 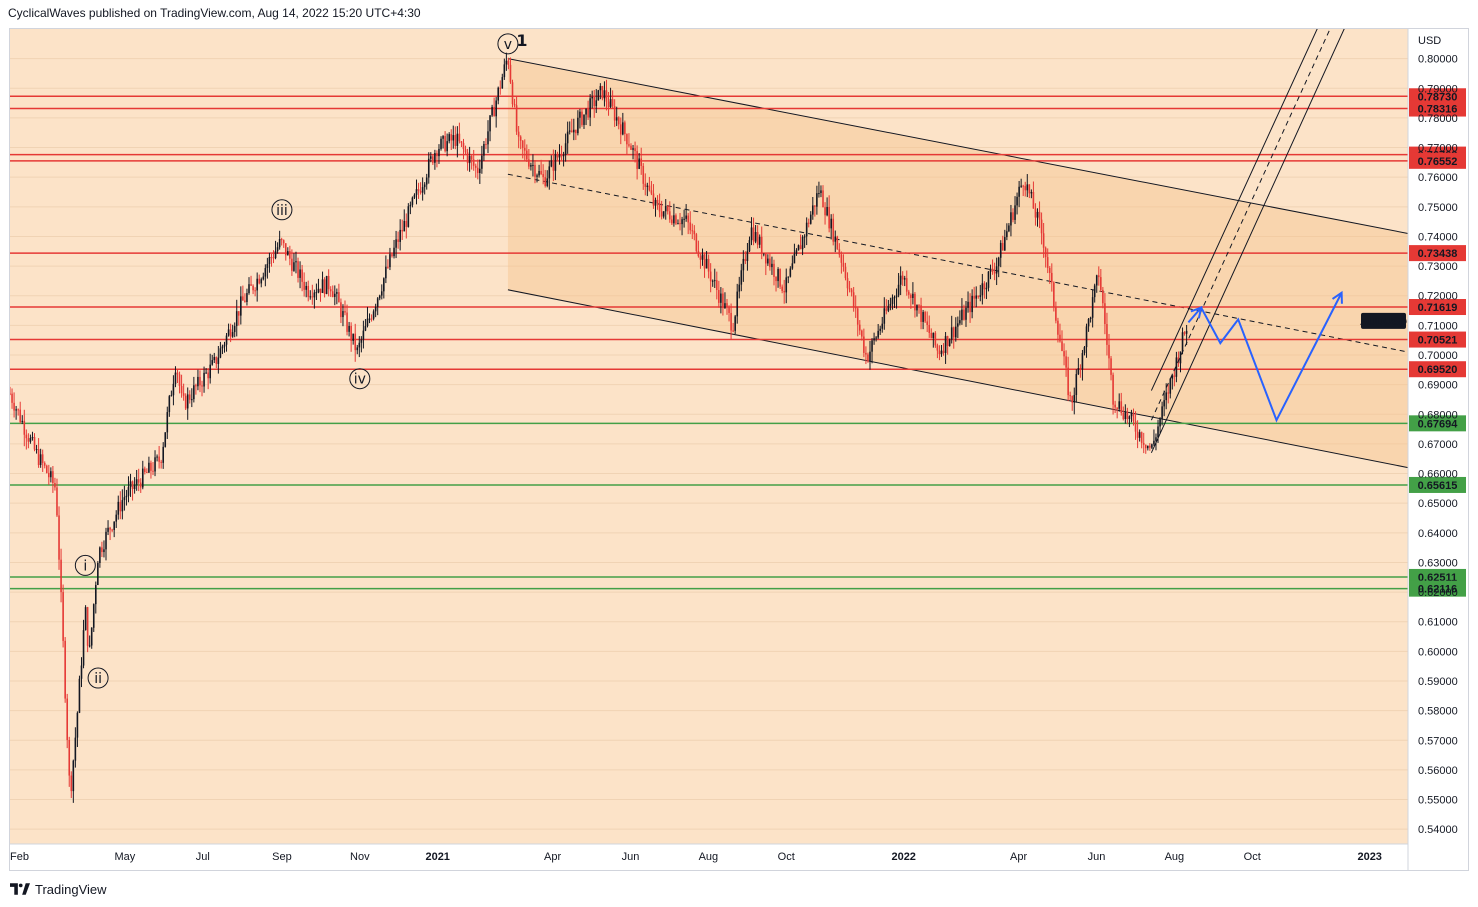 What do you see at coordinates (1437, 307) in the screenshot?
I see `level-price-tag: 0.71619` at bounding box center [1437, 307].